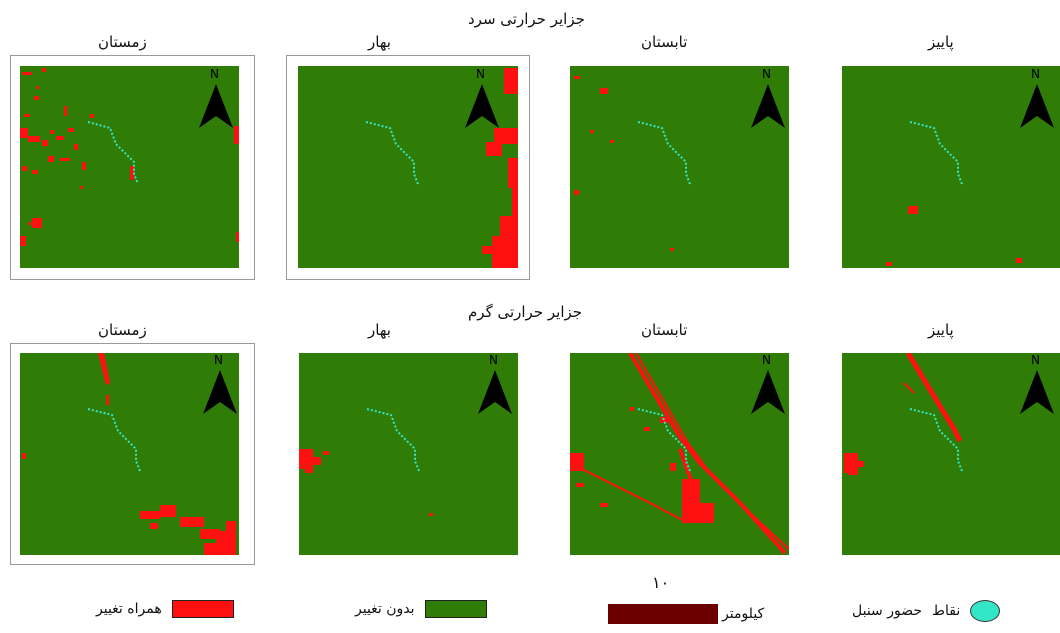 The height and width of the screenshot is (633, 1060). I want to click on row-title-cold: جزایر حرارتی سرد, so click(526, 19).